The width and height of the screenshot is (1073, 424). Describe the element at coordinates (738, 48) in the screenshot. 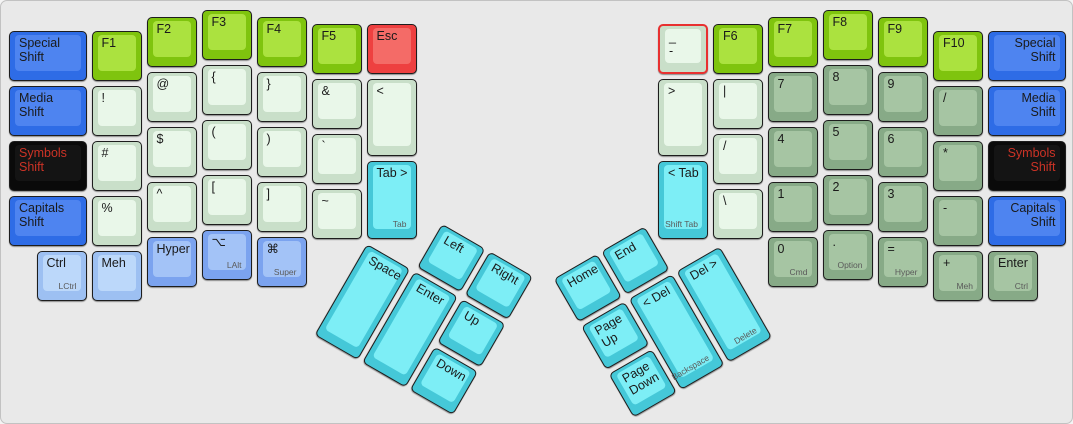

I see `key-f6: F6` at that location.